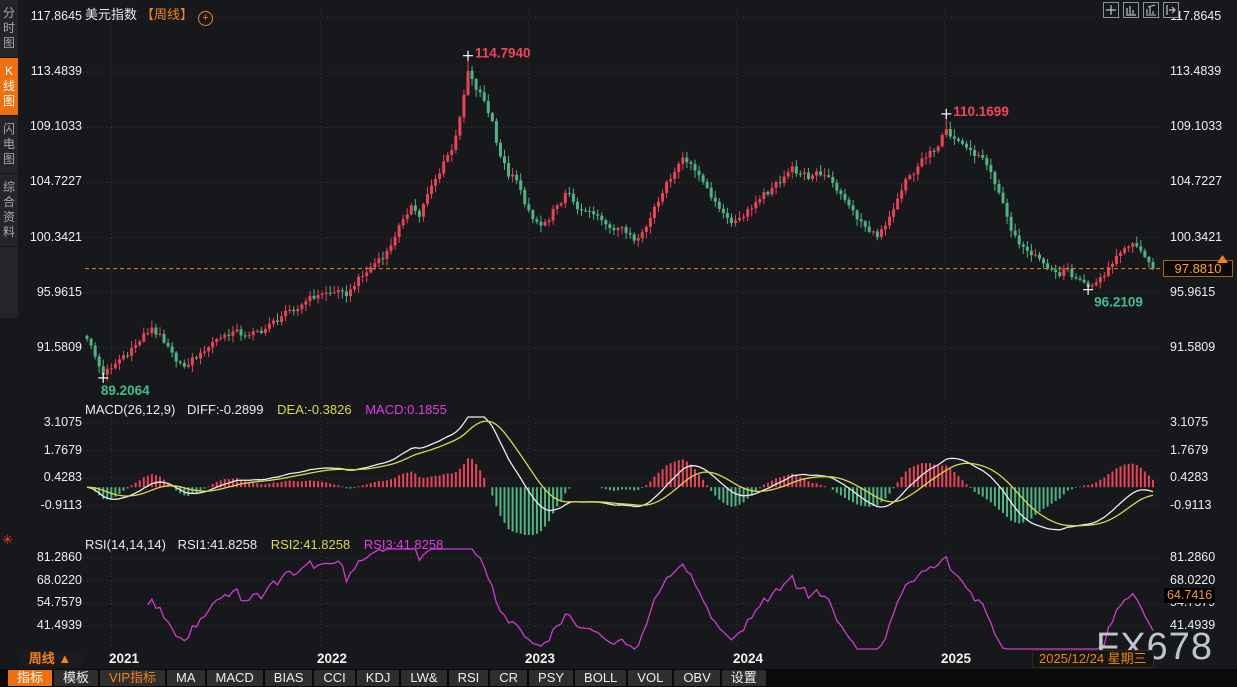 The width and height of the screenshot is (1237, 687). I want to click on x-axis-year-label: 2025, so click(956, 658).